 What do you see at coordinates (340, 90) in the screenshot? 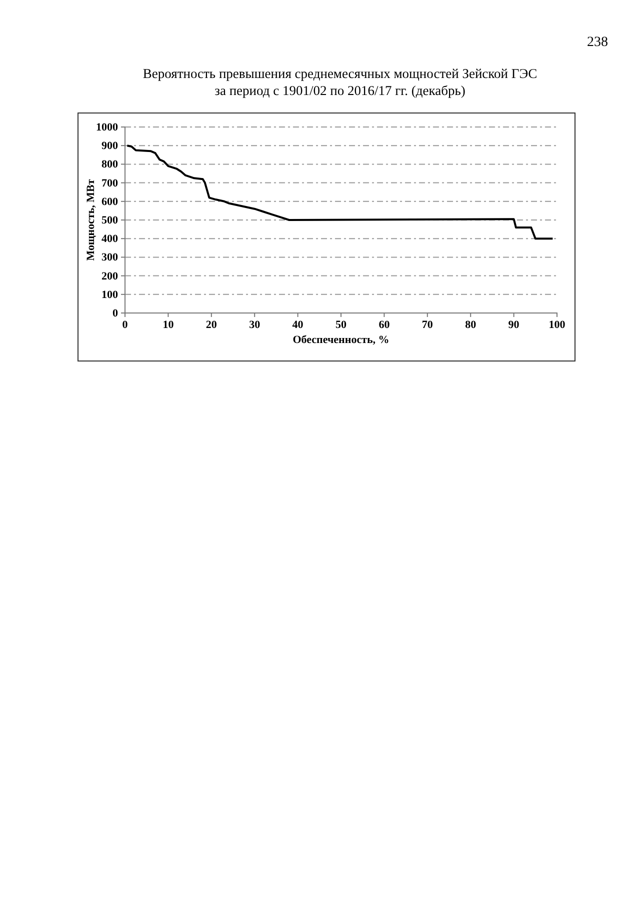
I see `chart-subtitle: за период с 1901/02 по 2016/17 гг. (декабрь)` at bounding box center [340, 90].